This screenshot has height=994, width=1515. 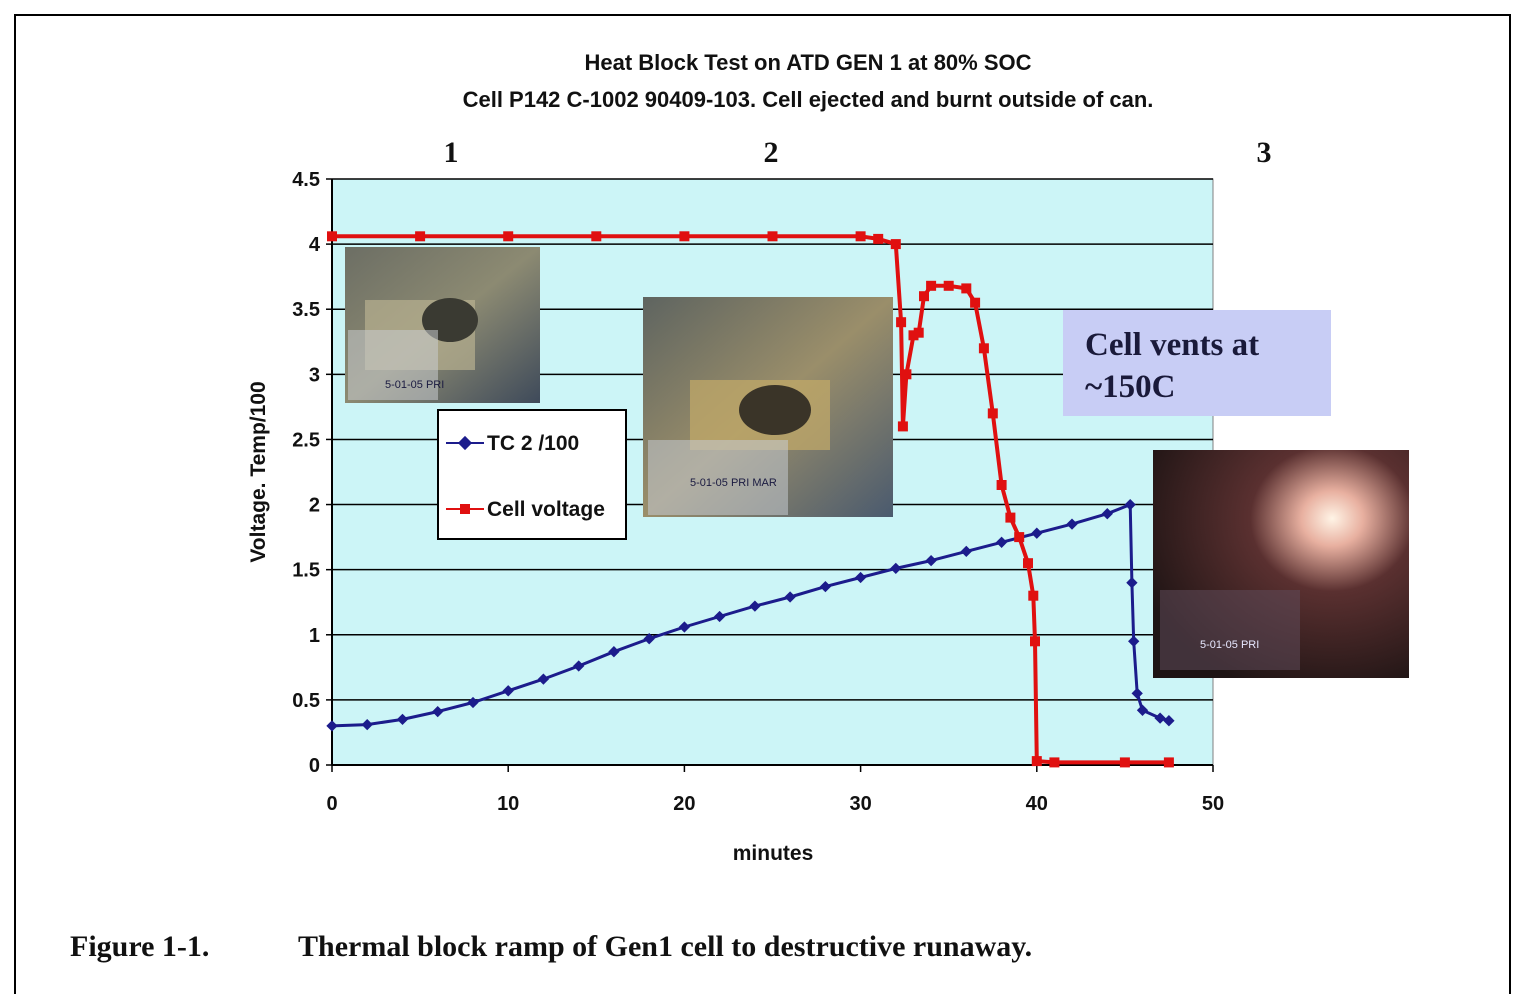 I want to click on x-tick-label-0: 0, so click(x=331, y=804).